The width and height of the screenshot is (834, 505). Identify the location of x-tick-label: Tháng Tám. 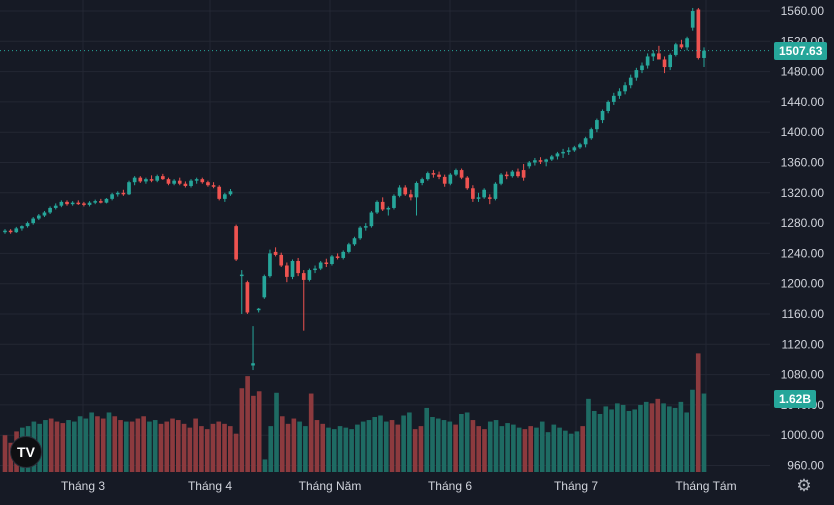
(705, 486).